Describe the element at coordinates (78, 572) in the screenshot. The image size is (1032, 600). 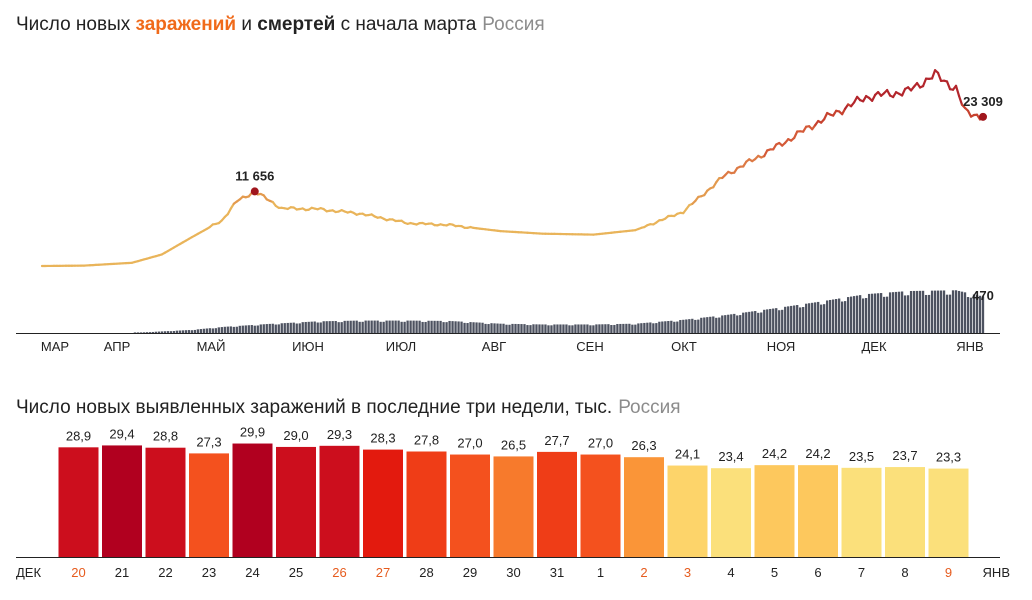
I see `day-tick-label: 20` at that location.